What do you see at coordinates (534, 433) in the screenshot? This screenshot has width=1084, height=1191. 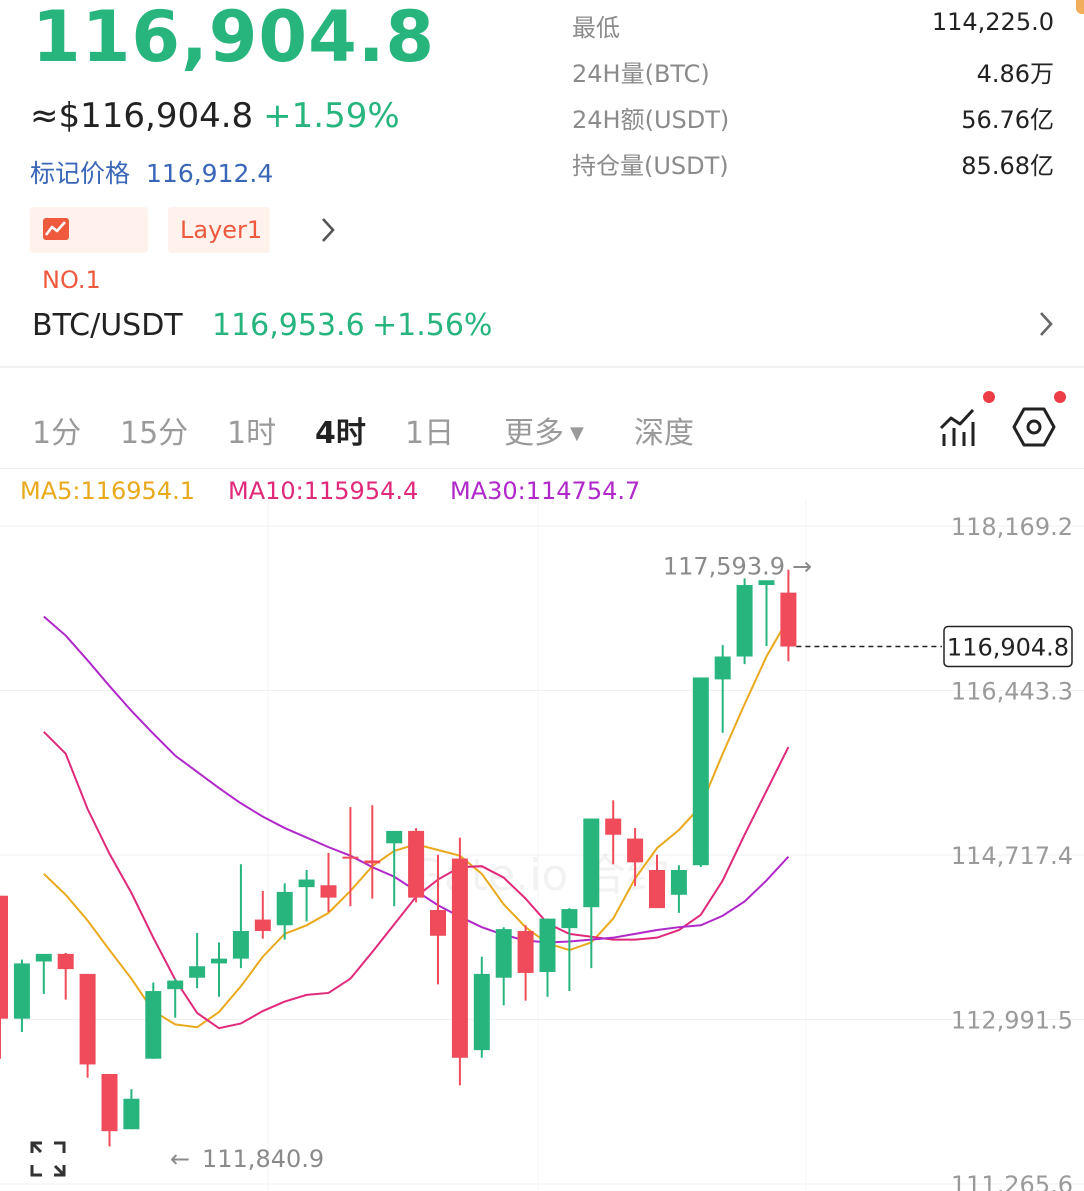 I see `tab-more-label: 更多` at bounding box center [534, 433].